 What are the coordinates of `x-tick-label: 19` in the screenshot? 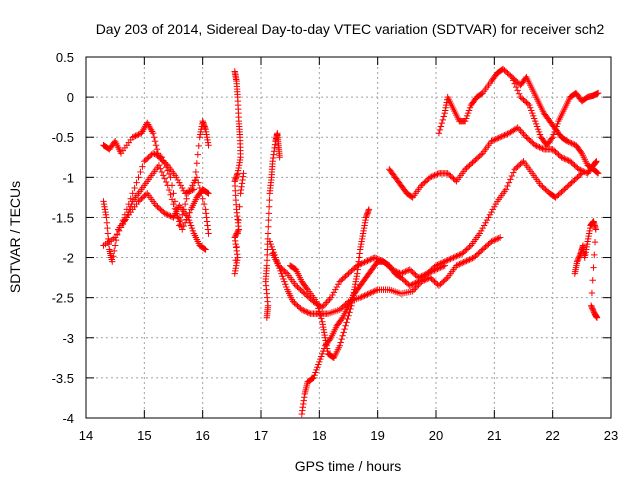 It's located at (377, 435).